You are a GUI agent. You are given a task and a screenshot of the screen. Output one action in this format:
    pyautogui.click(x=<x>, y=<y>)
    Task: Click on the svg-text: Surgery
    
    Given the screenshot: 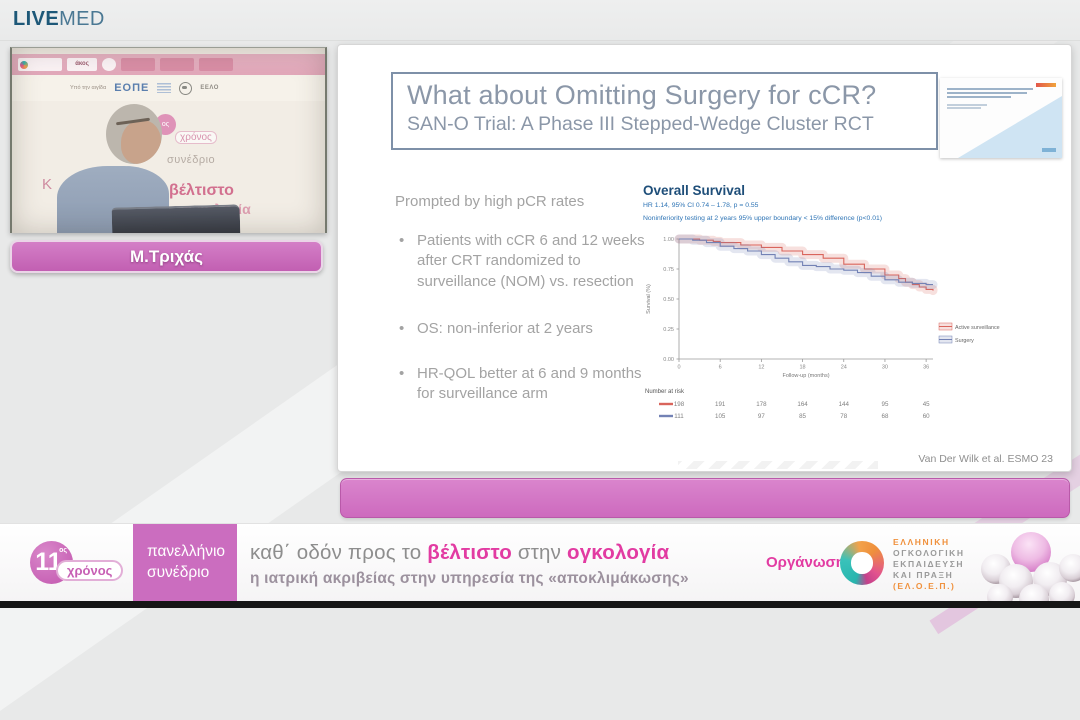 What is the action you would take?
    pyautogui.click(x=964, y=341)
    